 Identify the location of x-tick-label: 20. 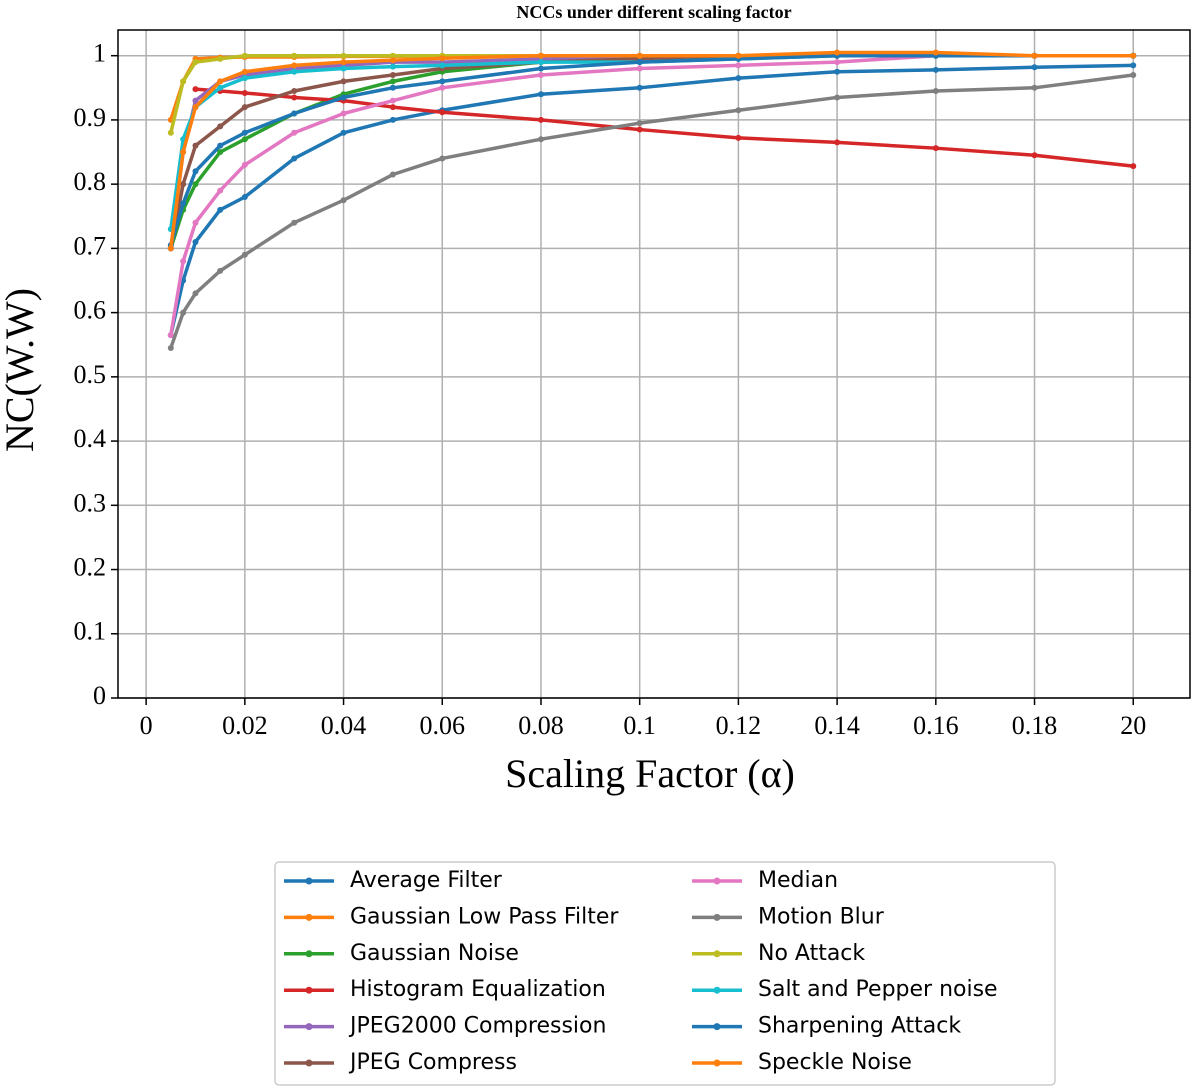
(1133, 725).